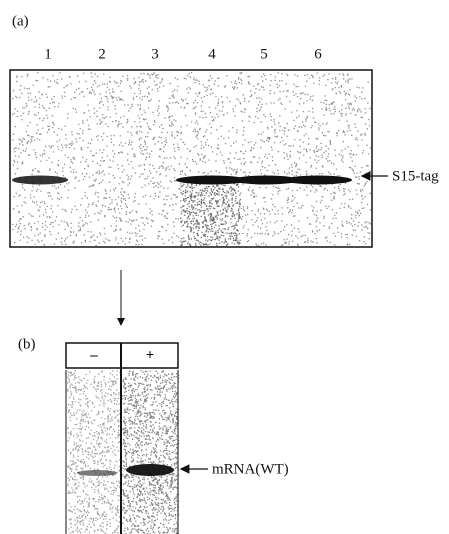  Describe the element at coordinates (415, 176) in the screenshot. I see `band-label: S15-tag` at that location.